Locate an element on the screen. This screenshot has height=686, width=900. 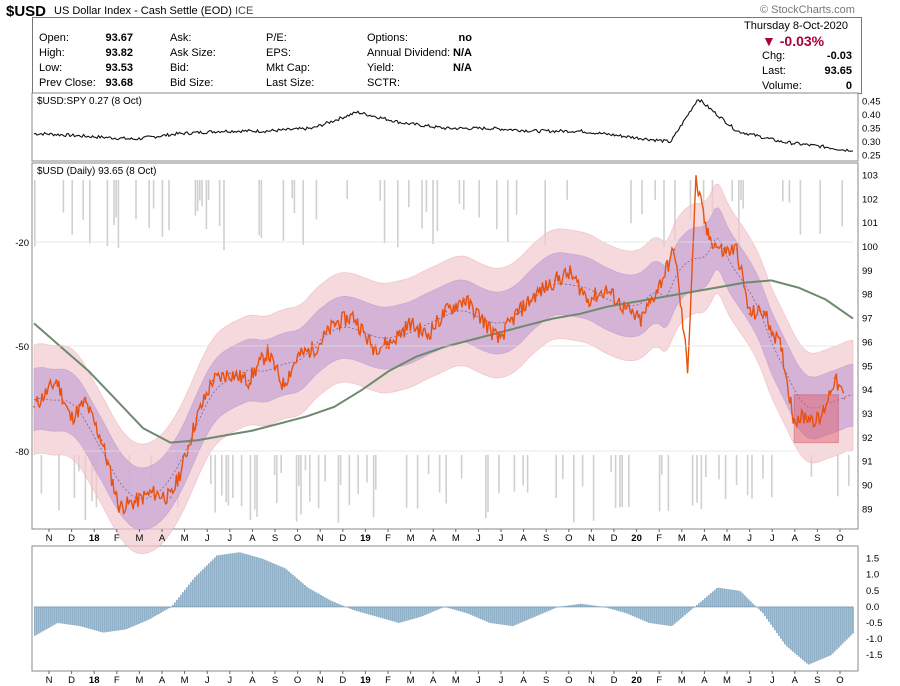
oscillator-x-label: A is located at coordinates (252, 680).